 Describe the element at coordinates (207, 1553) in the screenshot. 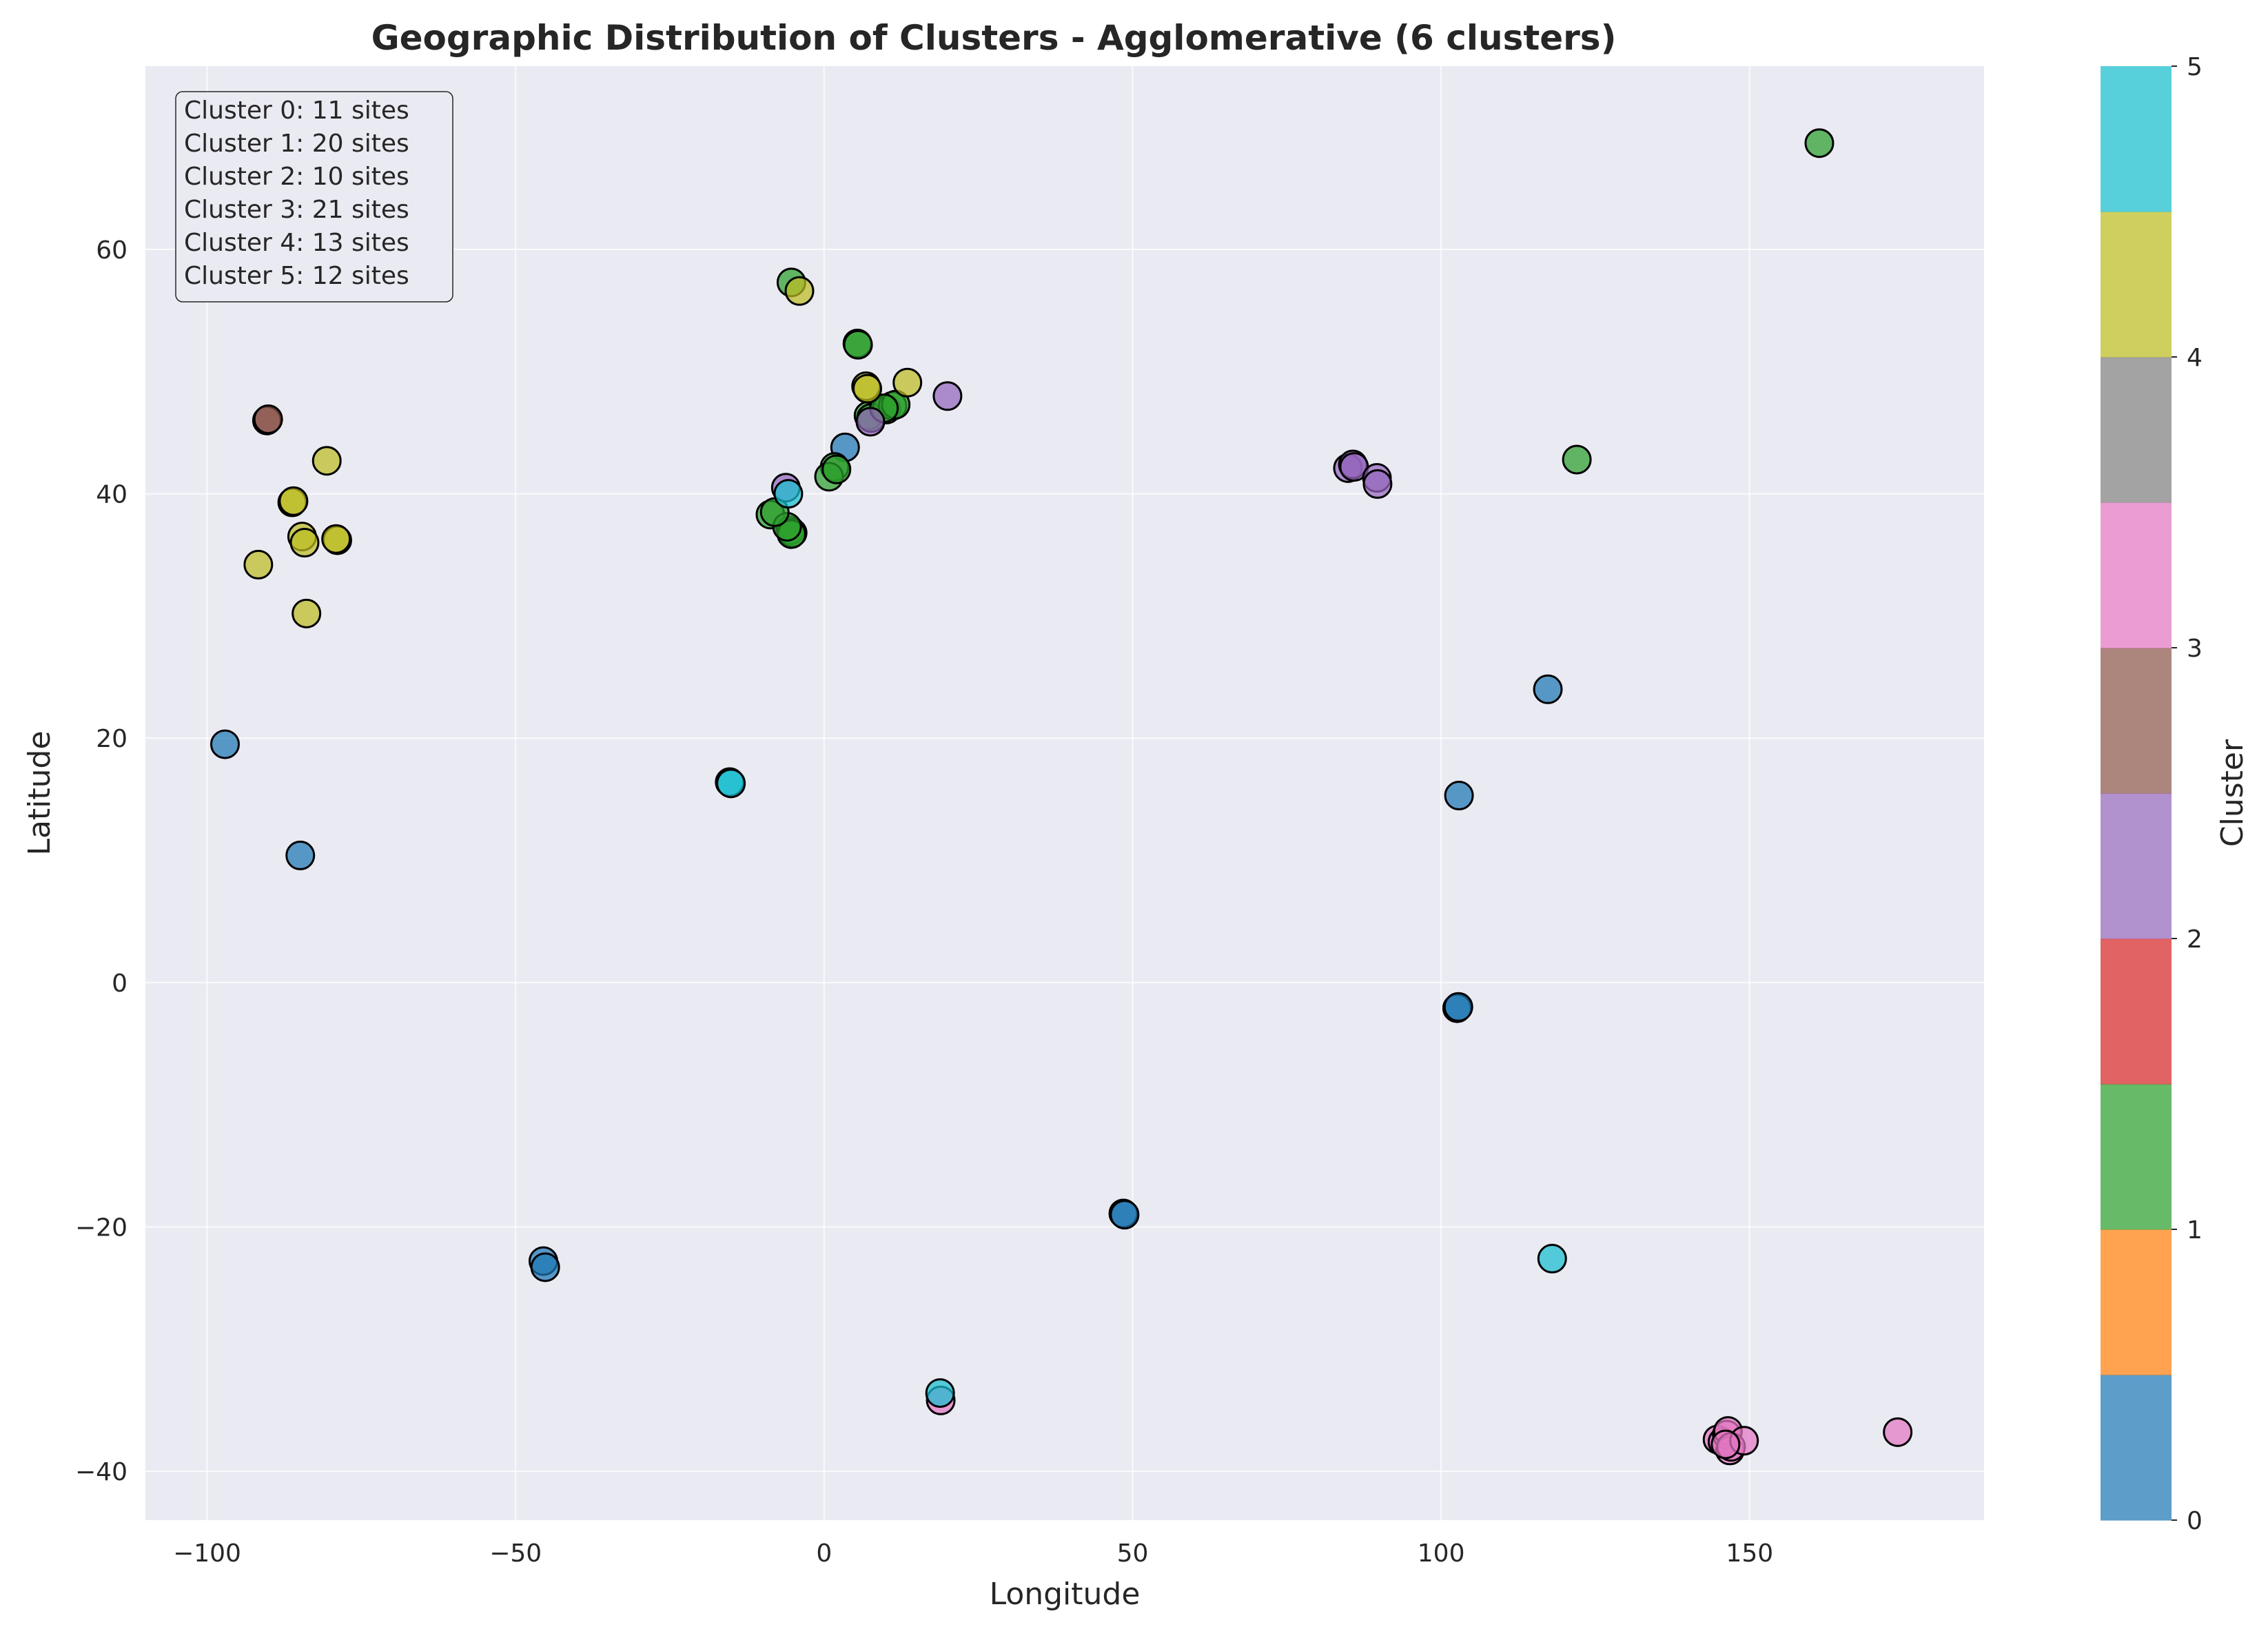

I see `x-tick-label: −100` at that location.